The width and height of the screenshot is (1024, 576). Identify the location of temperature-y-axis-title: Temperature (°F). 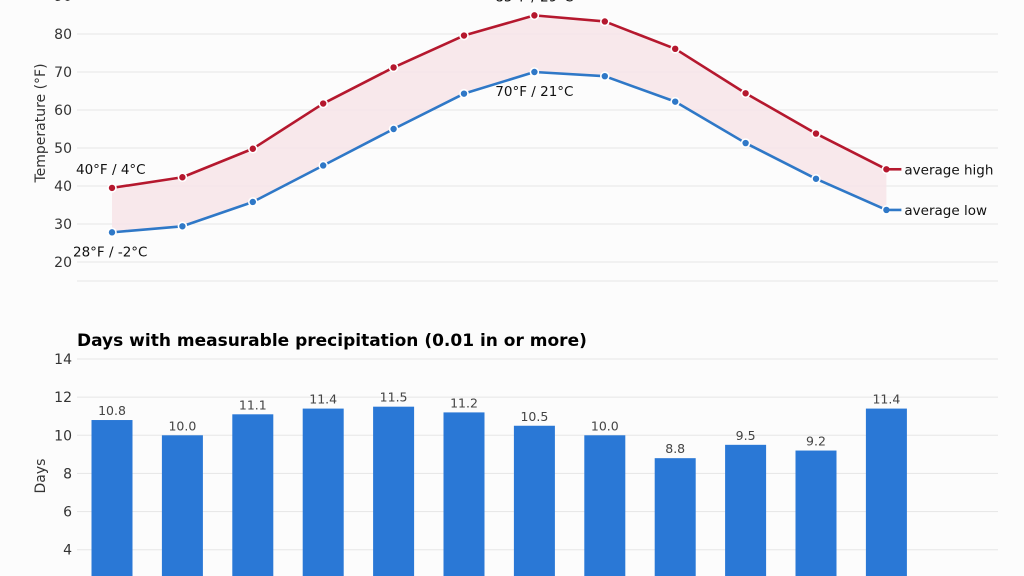
(41, 123).